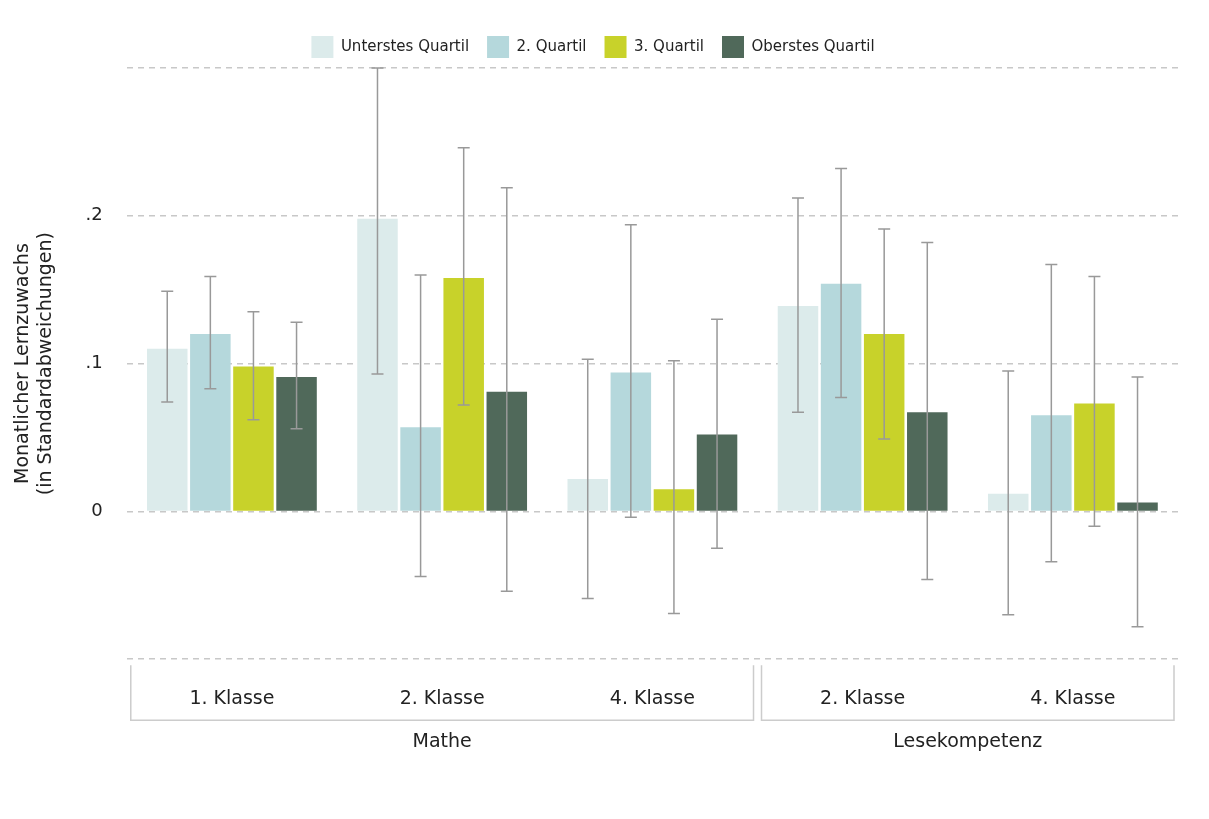  Describe the element at coordinates (968, 740) in the screenshot. I see `text: Lesekompetenz` at that location.